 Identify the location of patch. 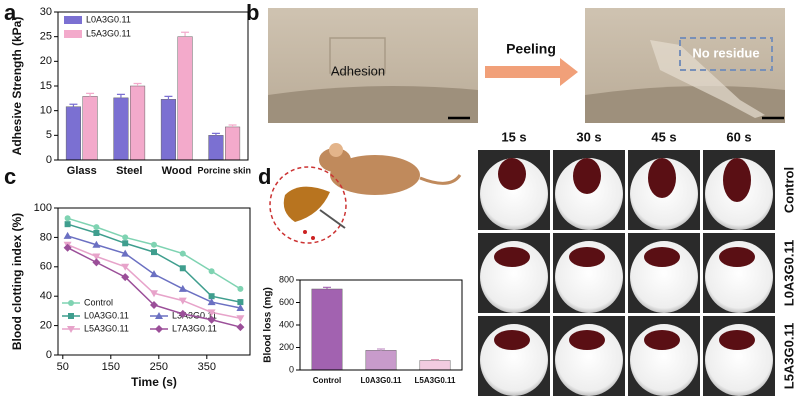
(357, 55).